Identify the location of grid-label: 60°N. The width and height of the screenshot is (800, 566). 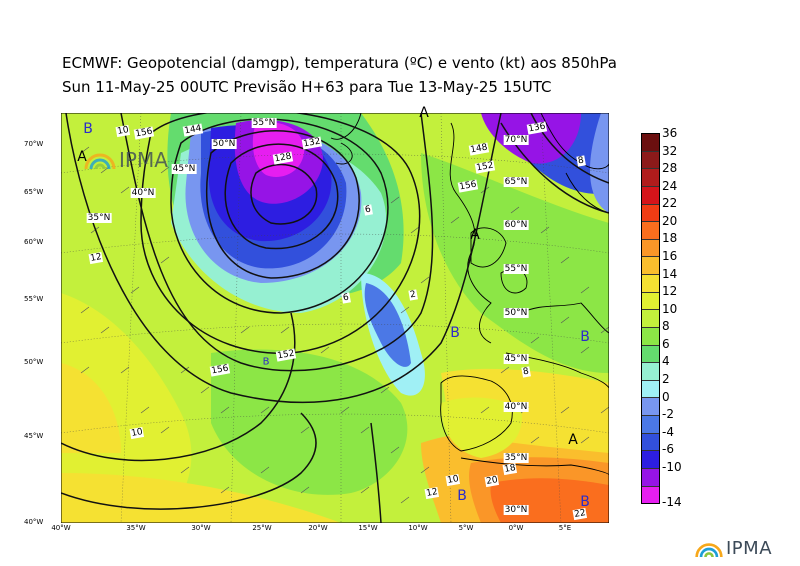
(516, 225).